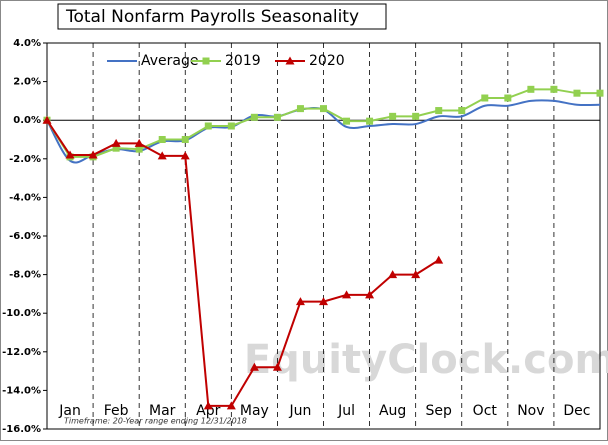 This screenshot has height=445, width=608. What do you see at coordinates (25, 236) in the screenshot?
I see `y-tick-label: -6.0%` at bounding box center [25, 236].